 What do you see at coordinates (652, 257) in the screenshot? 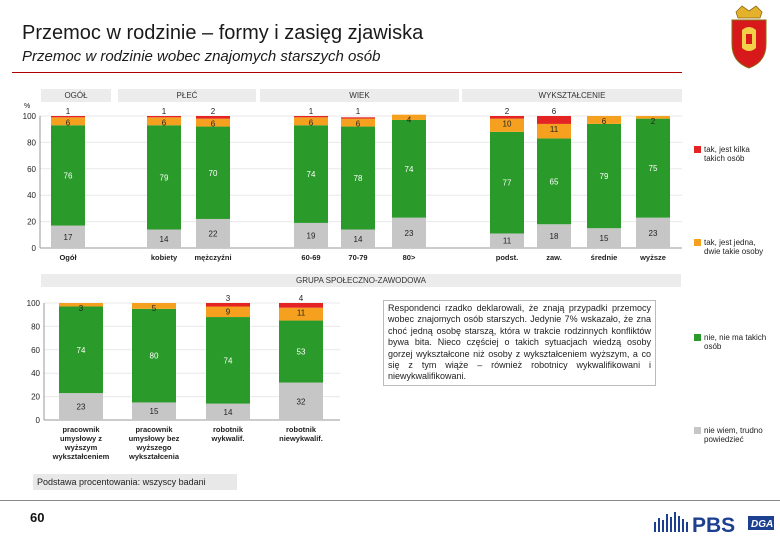
I see `category-label: wyższe` at bounding box center [652, 257].